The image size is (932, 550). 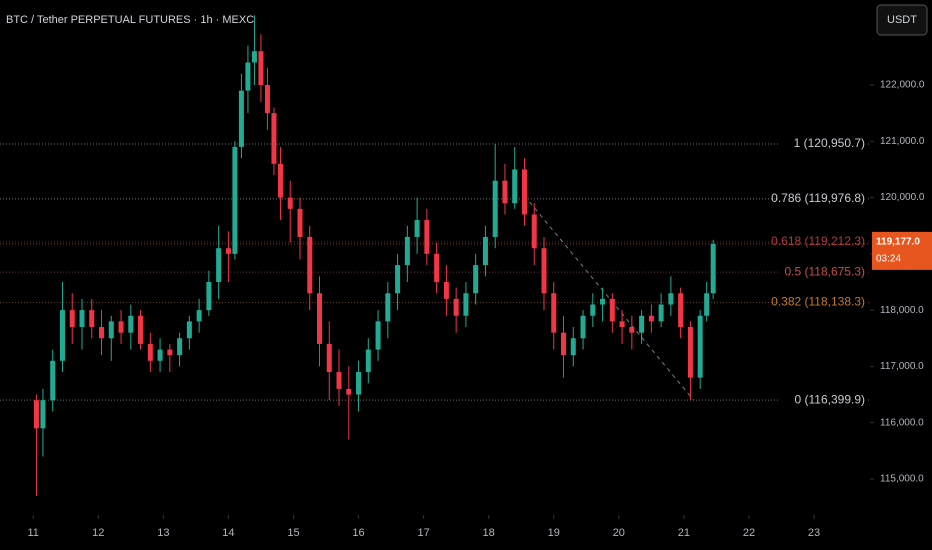 What do you see at coordinates (749, 533) in the screenshot?
I see `x-tick-label: 22` at bounding box center [749, 533].